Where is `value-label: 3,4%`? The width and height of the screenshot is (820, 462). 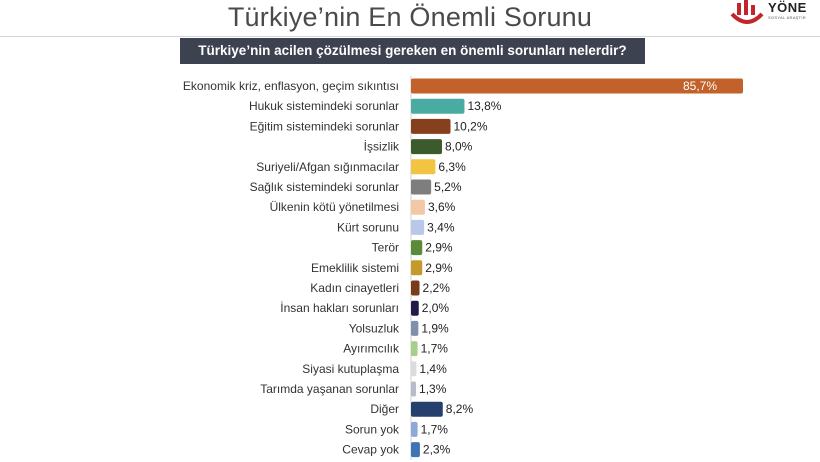 value-label: 3,4% is located at coordinates (441, 227).